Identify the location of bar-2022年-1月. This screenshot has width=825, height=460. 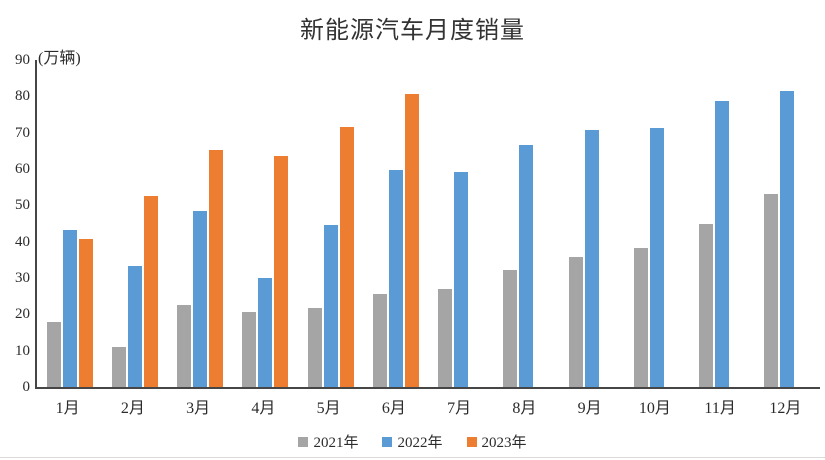
(69, 308).